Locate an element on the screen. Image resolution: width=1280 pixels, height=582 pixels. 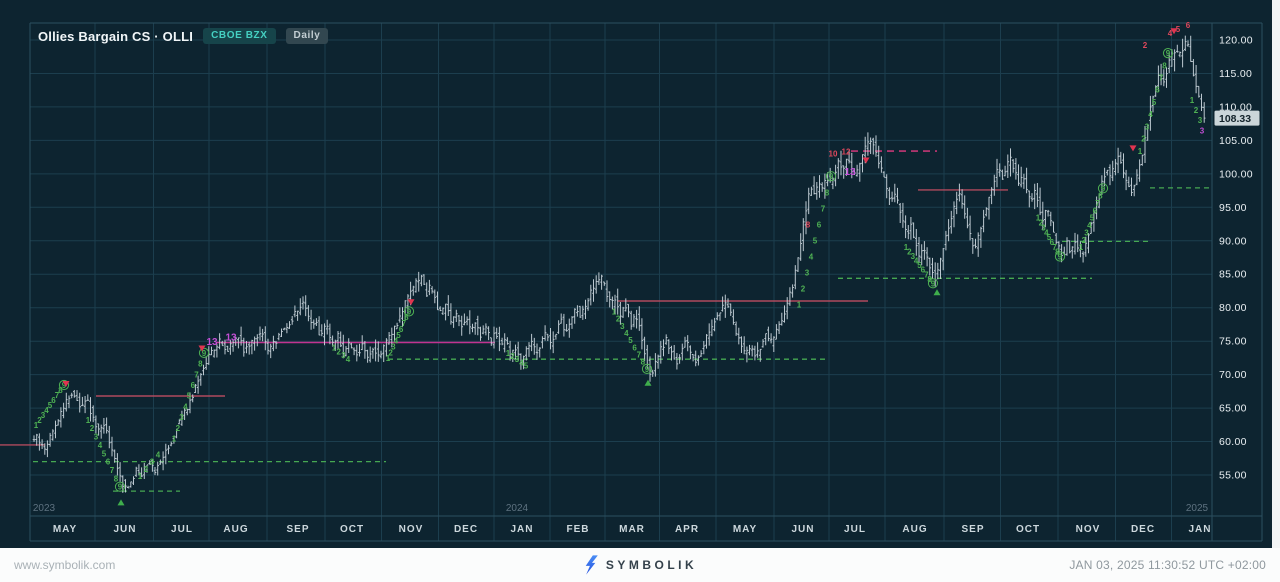
svg-text: JUN is located at coordinates (802, 529).